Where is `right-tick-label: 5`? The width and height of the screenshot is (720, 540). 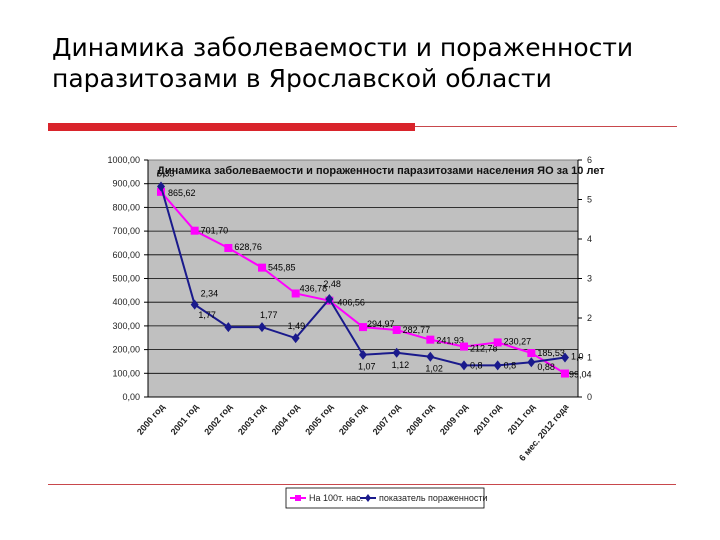 right-tick-label: 5 is located at coordinates (589, 200).